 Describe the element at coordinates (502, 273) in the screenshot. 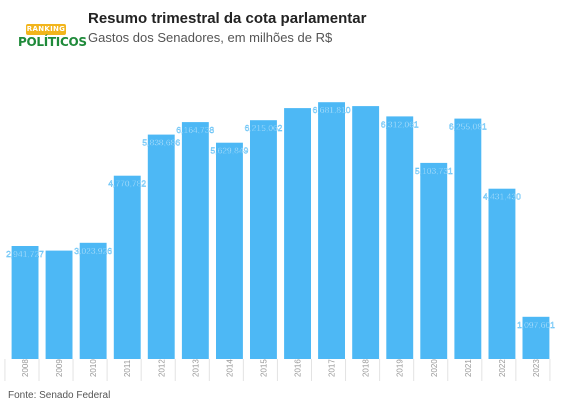

I see `bar-2022` at that location.